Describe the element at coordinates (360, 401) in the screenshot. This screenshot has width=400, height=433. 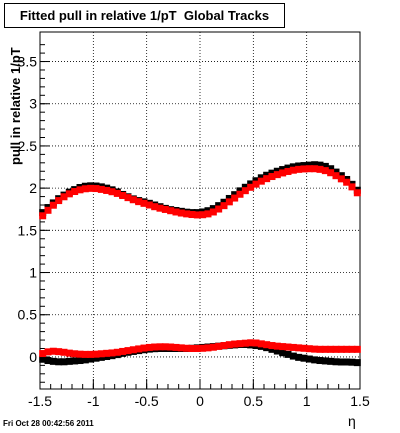
I see `x-tick-label: 1.5` at that location.